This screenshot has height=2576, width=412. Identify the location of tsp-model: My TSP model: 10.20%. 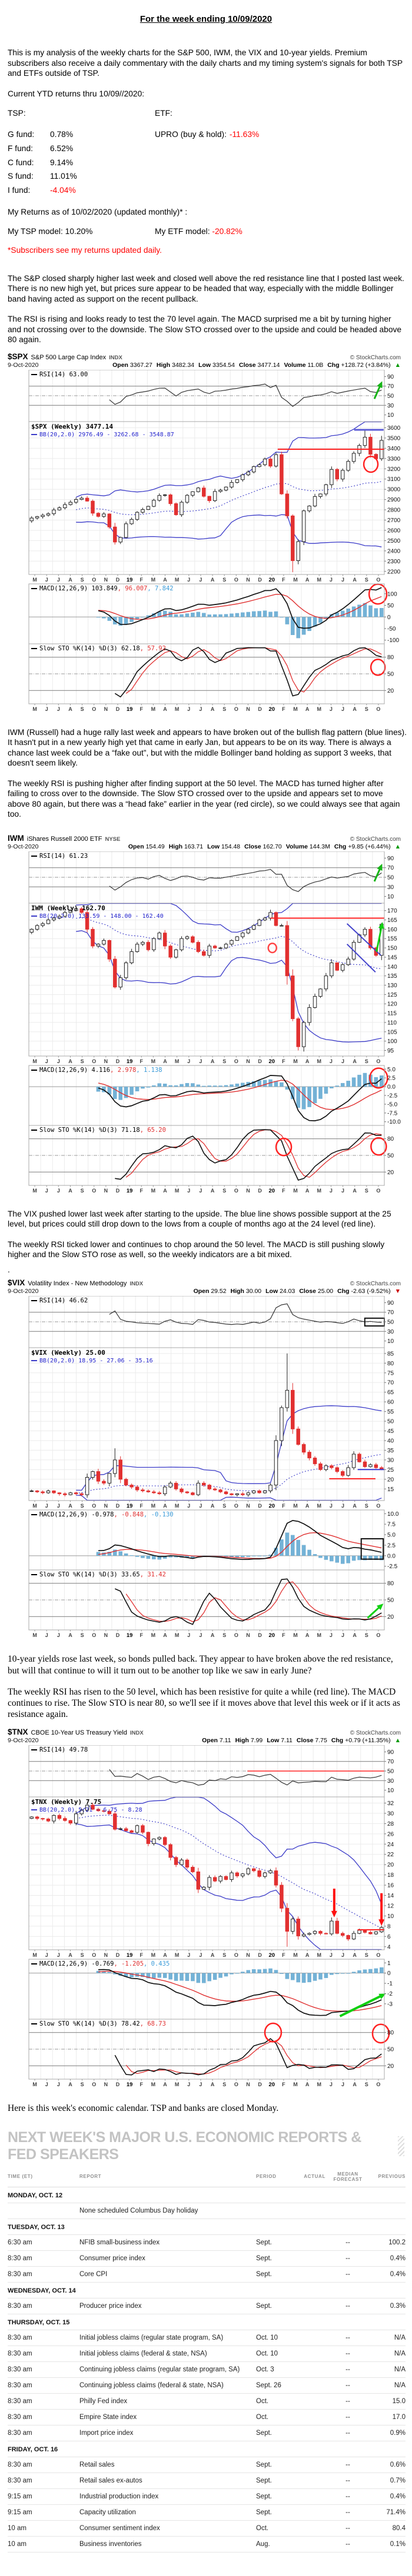
(50, 231).